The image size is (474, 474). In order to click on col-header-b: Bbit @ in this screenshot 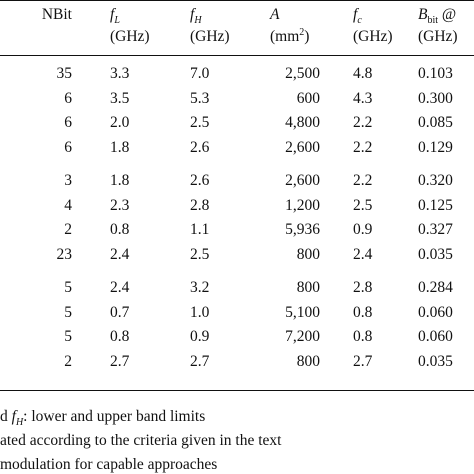, I will do `click(437, 16)`.